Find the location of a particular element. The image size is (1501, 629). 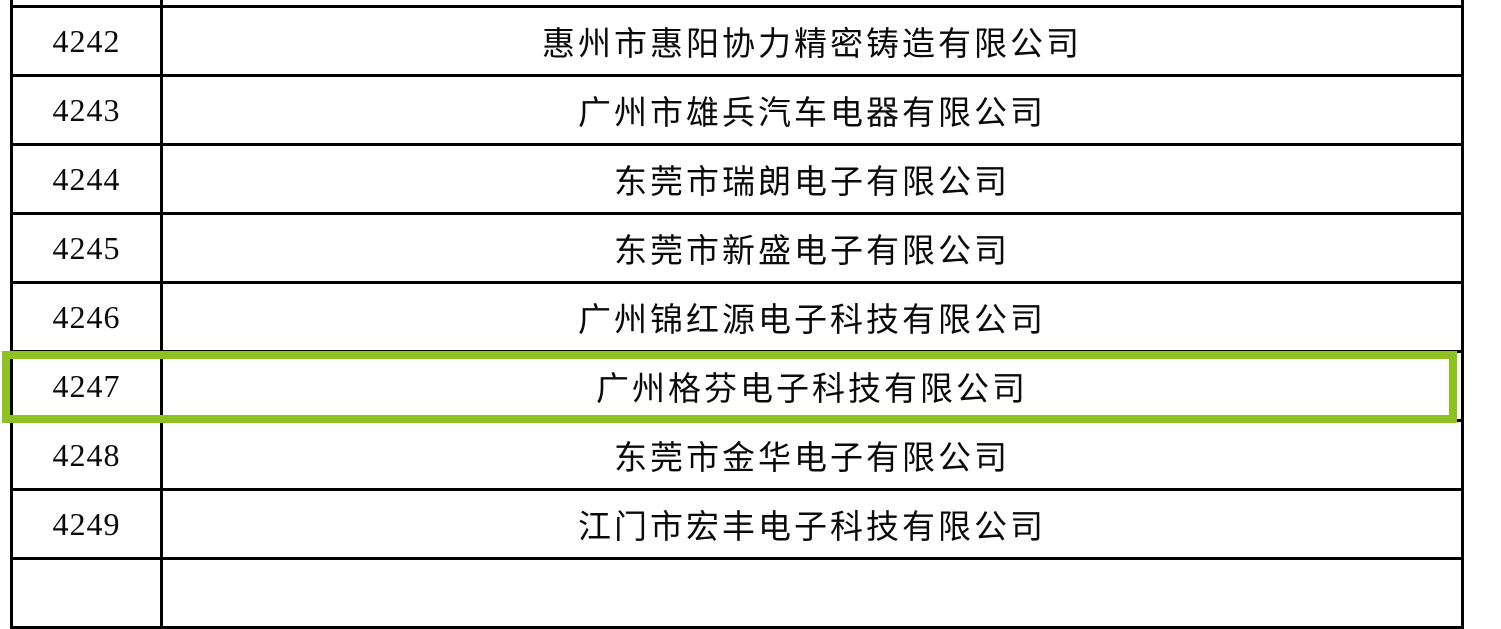

company-name-cell: 东莞市瑞朗电子有限公司 is located at coordinates (812, 183).